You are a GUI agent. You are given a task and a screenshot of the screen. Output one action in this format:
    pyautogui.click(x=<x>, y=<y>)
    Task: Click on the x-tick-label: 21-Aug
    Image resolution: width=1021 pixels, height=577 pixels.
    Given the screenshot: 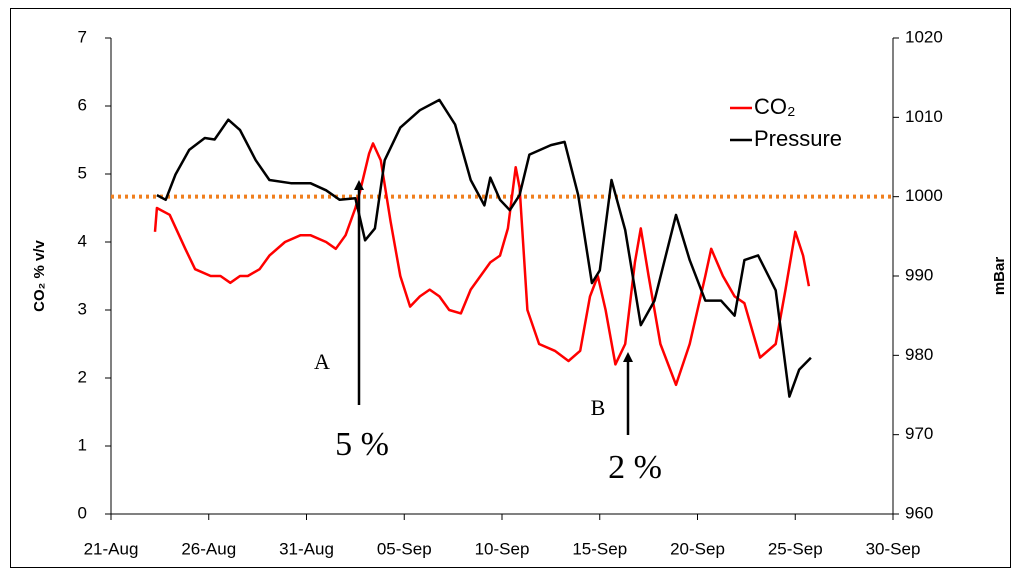 What is the action you would take?
    pyautogui.click(x=111, y=548)
    